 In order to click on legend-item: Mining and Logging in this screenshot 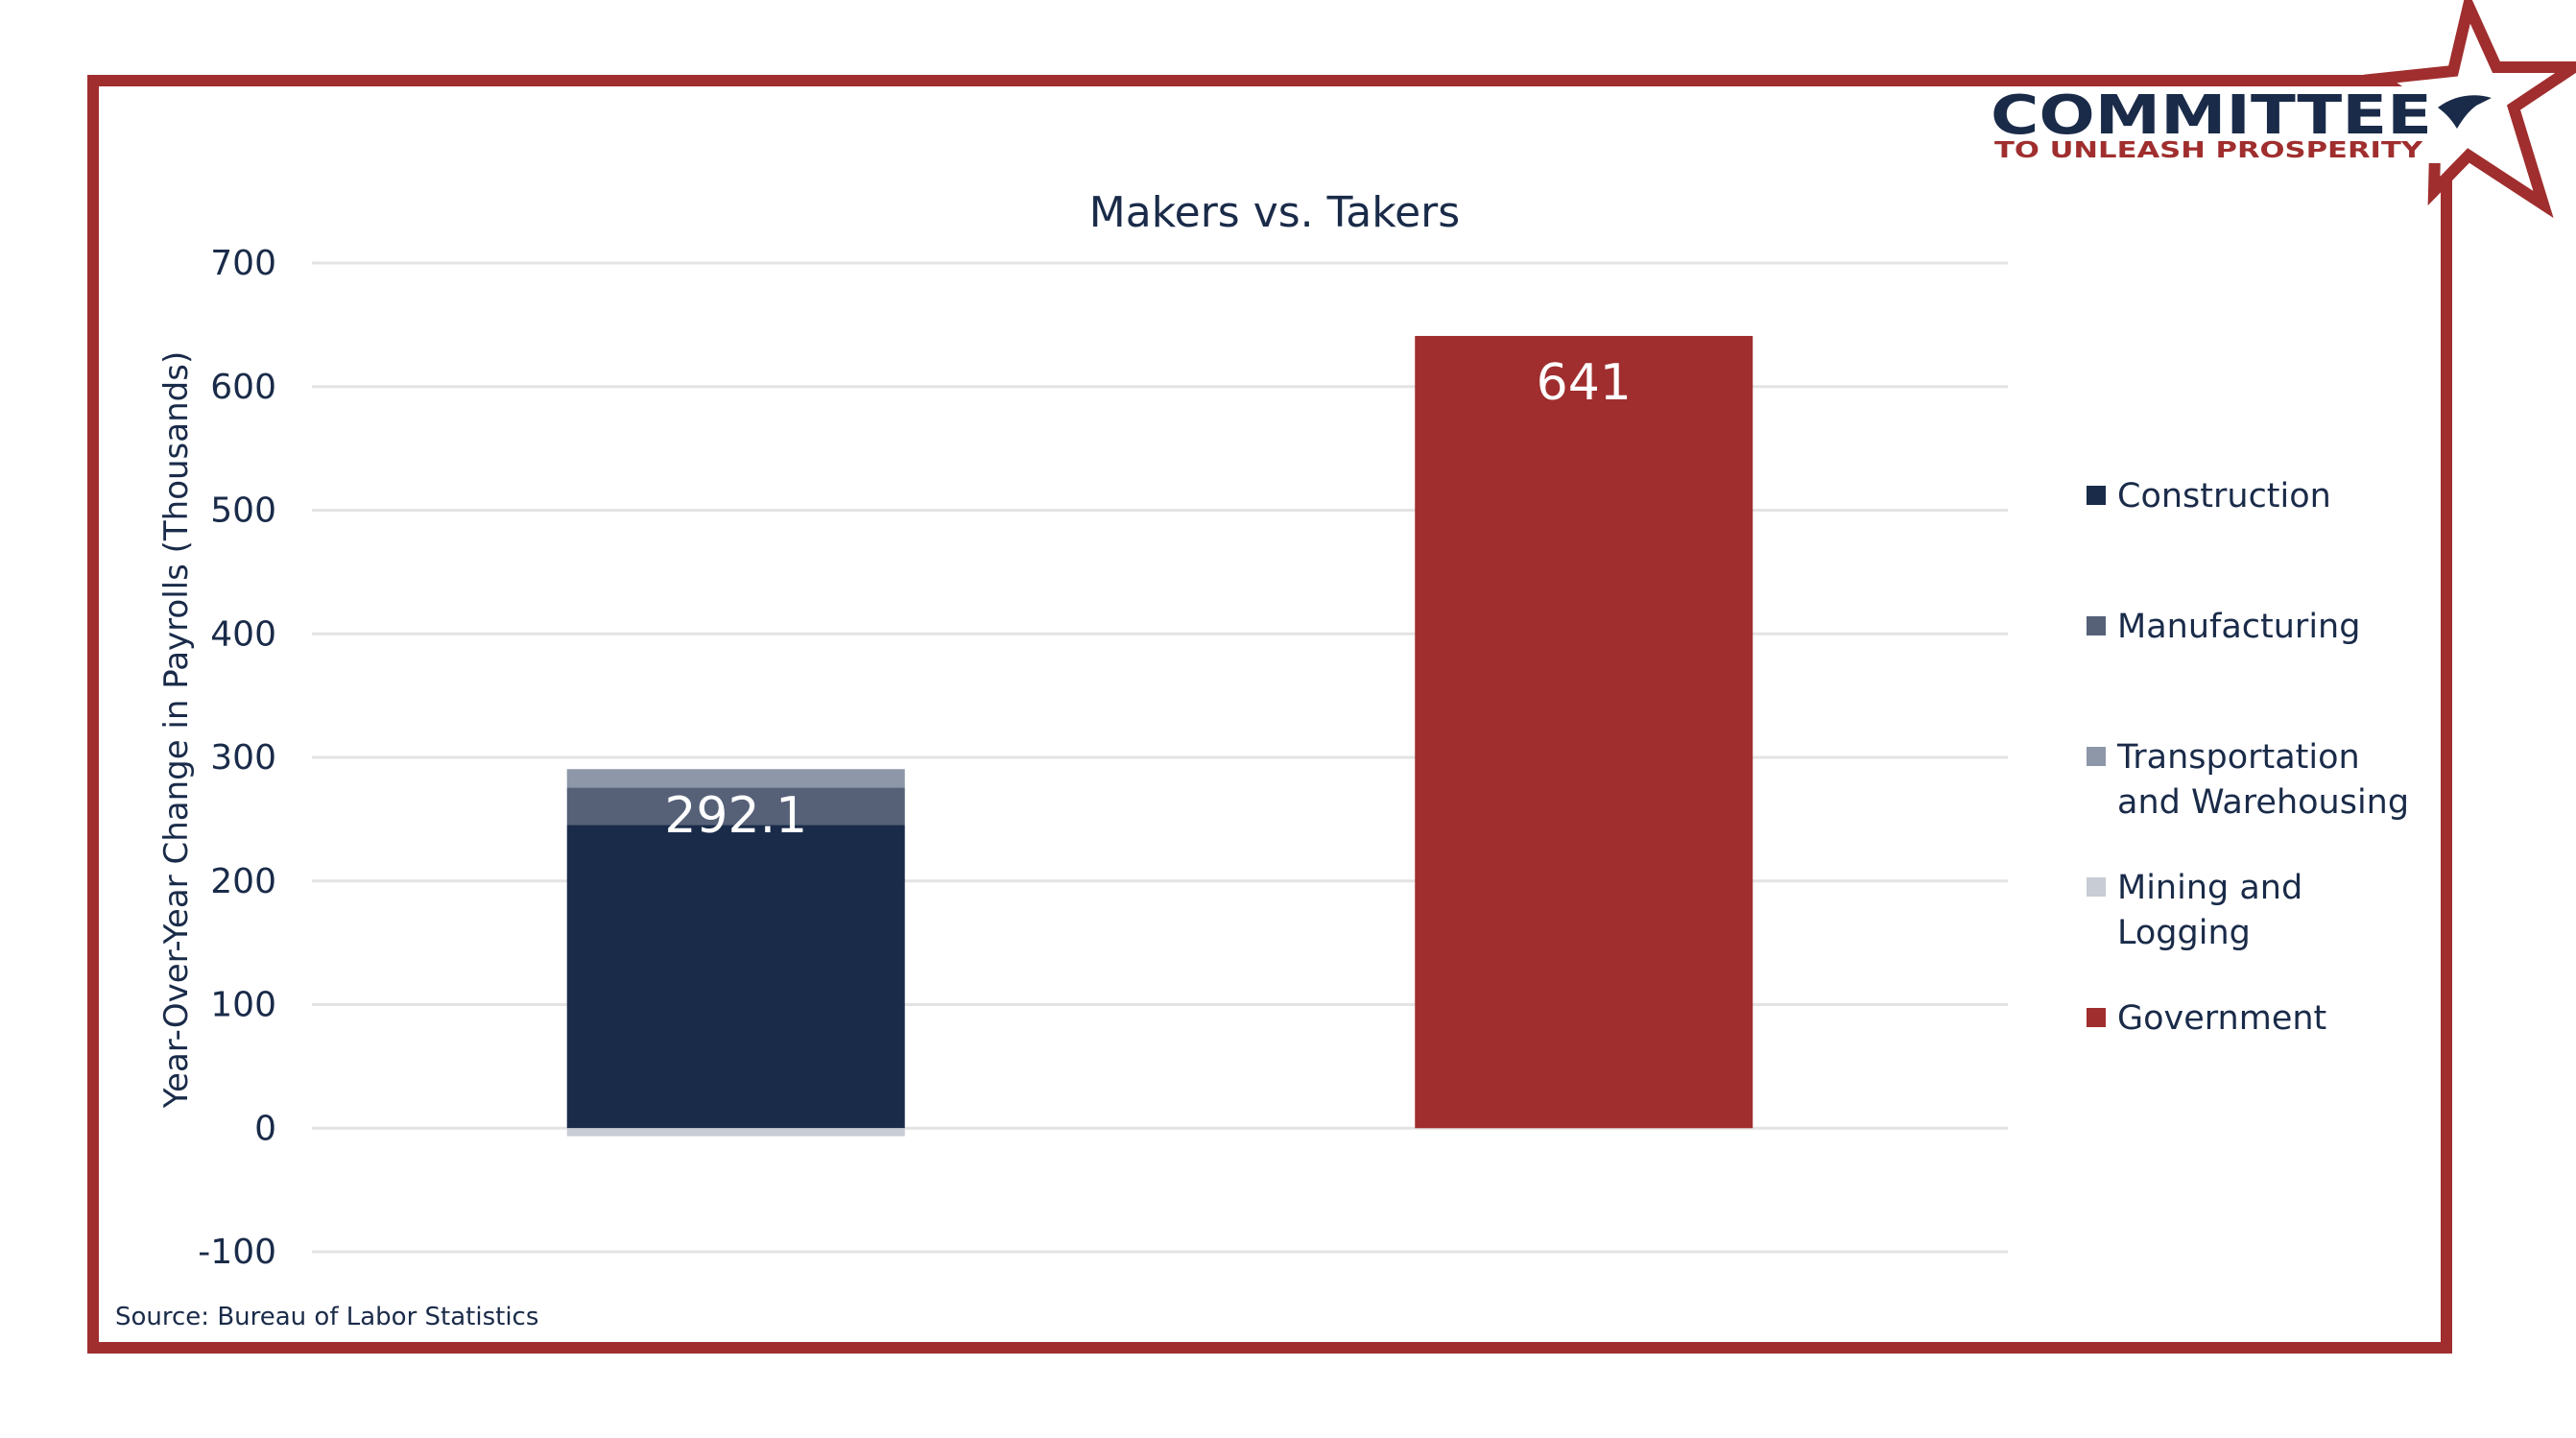, I will do `click(2194, 910)`.